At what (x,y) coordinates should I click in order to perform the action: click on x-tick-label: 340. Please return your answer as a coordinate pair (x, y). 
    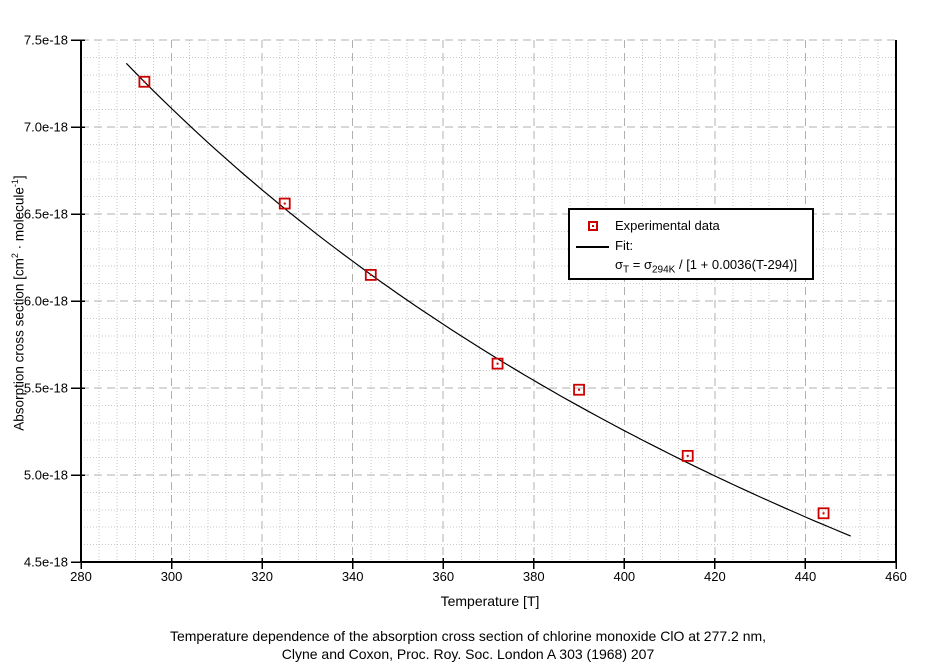
    Looking at the image, I should click on (353, 576).